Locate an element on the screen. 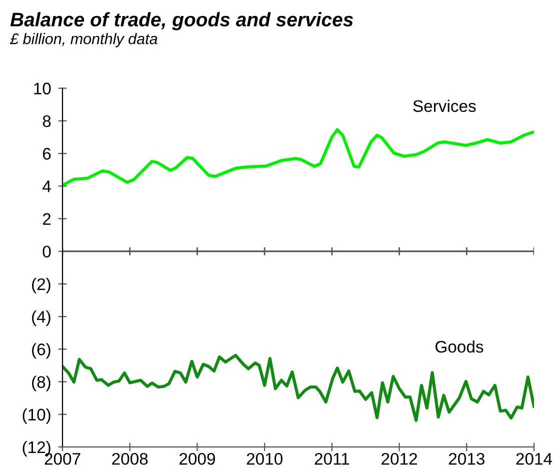 The height and width of the screenshot is (472, 558). x-tick-label: 2014 is located at coordinates (534, 458).